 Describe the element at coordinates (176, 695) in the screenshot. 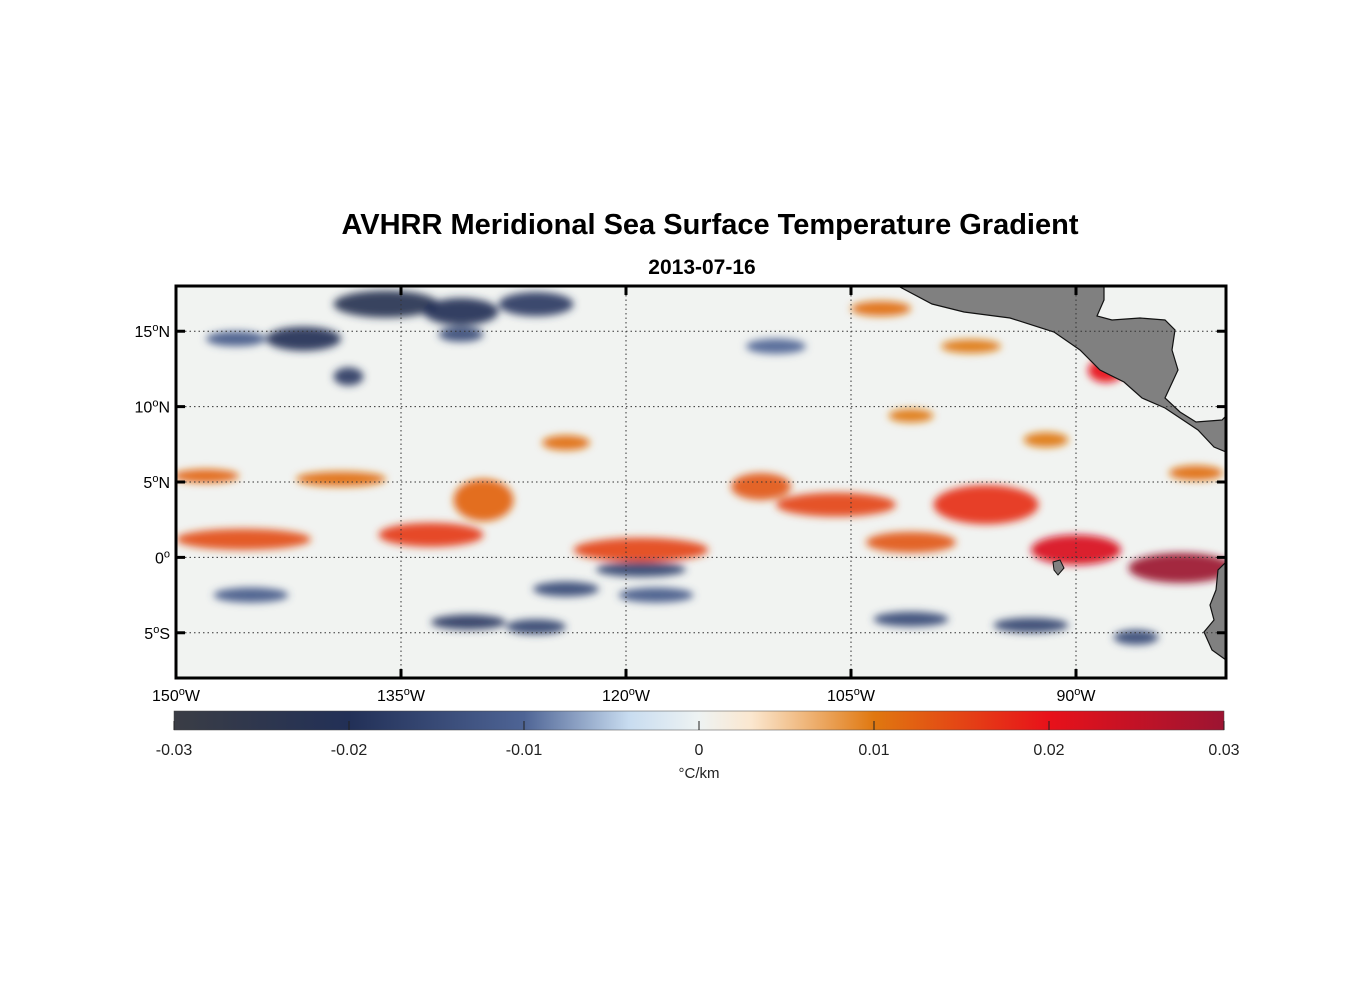

I see `lon-tick-label: 150oW` at that location.